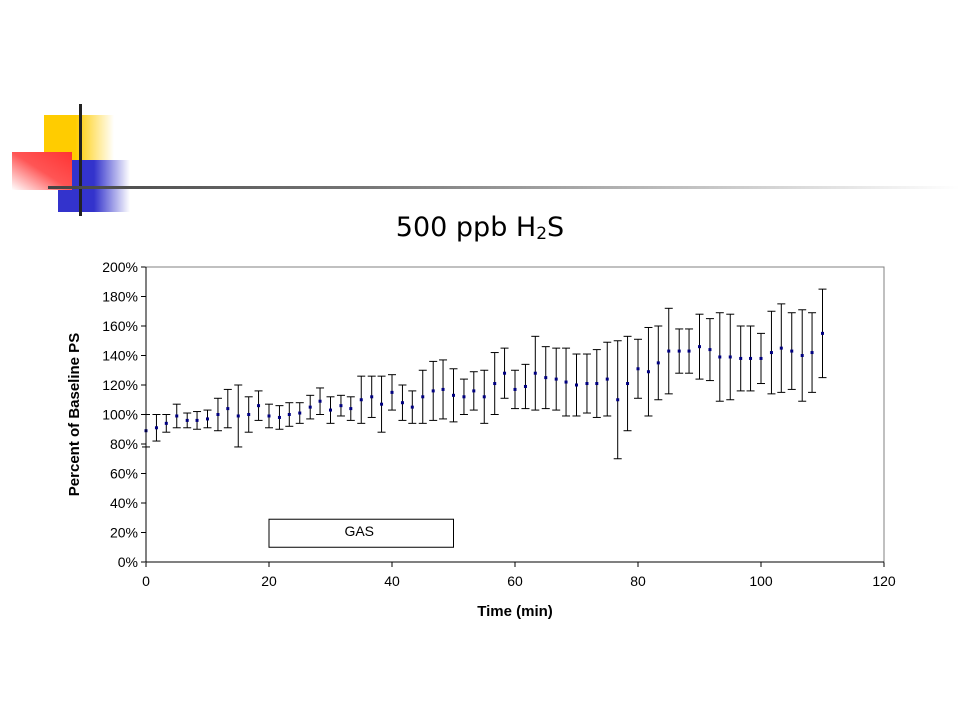 This screenshot has height=720, width=960. I want to click on y-tick-label: 60%, so click(124, 474).